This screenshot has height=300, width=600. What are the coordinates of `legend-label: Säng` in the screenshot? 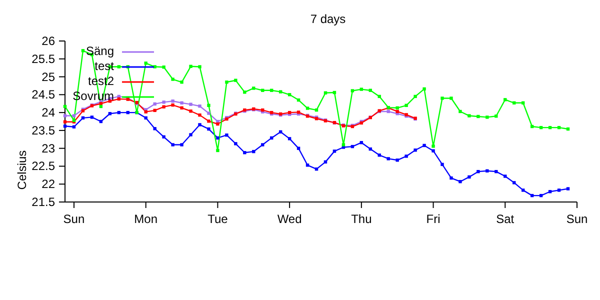 It's located at (100, 51).